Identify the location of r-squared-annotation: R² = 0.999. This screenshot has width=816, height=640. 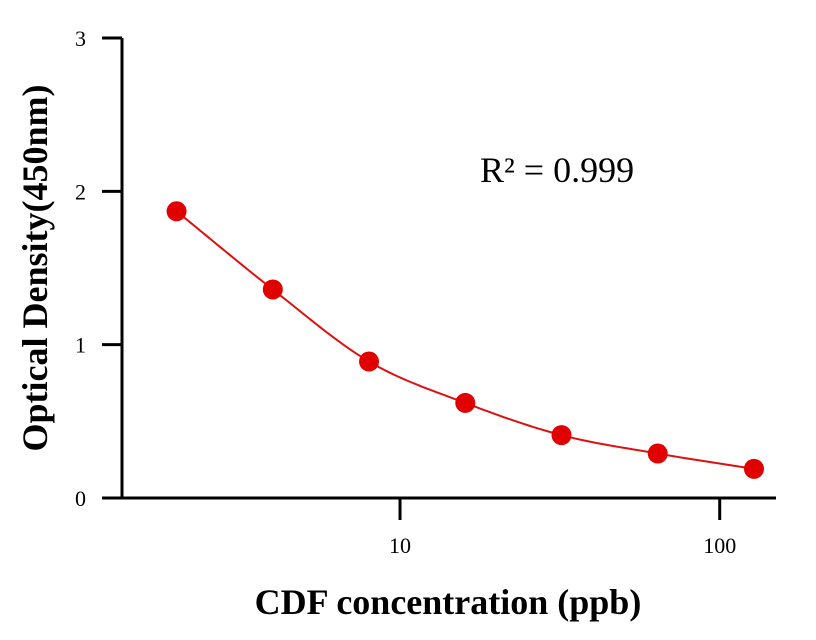
(557, 170).